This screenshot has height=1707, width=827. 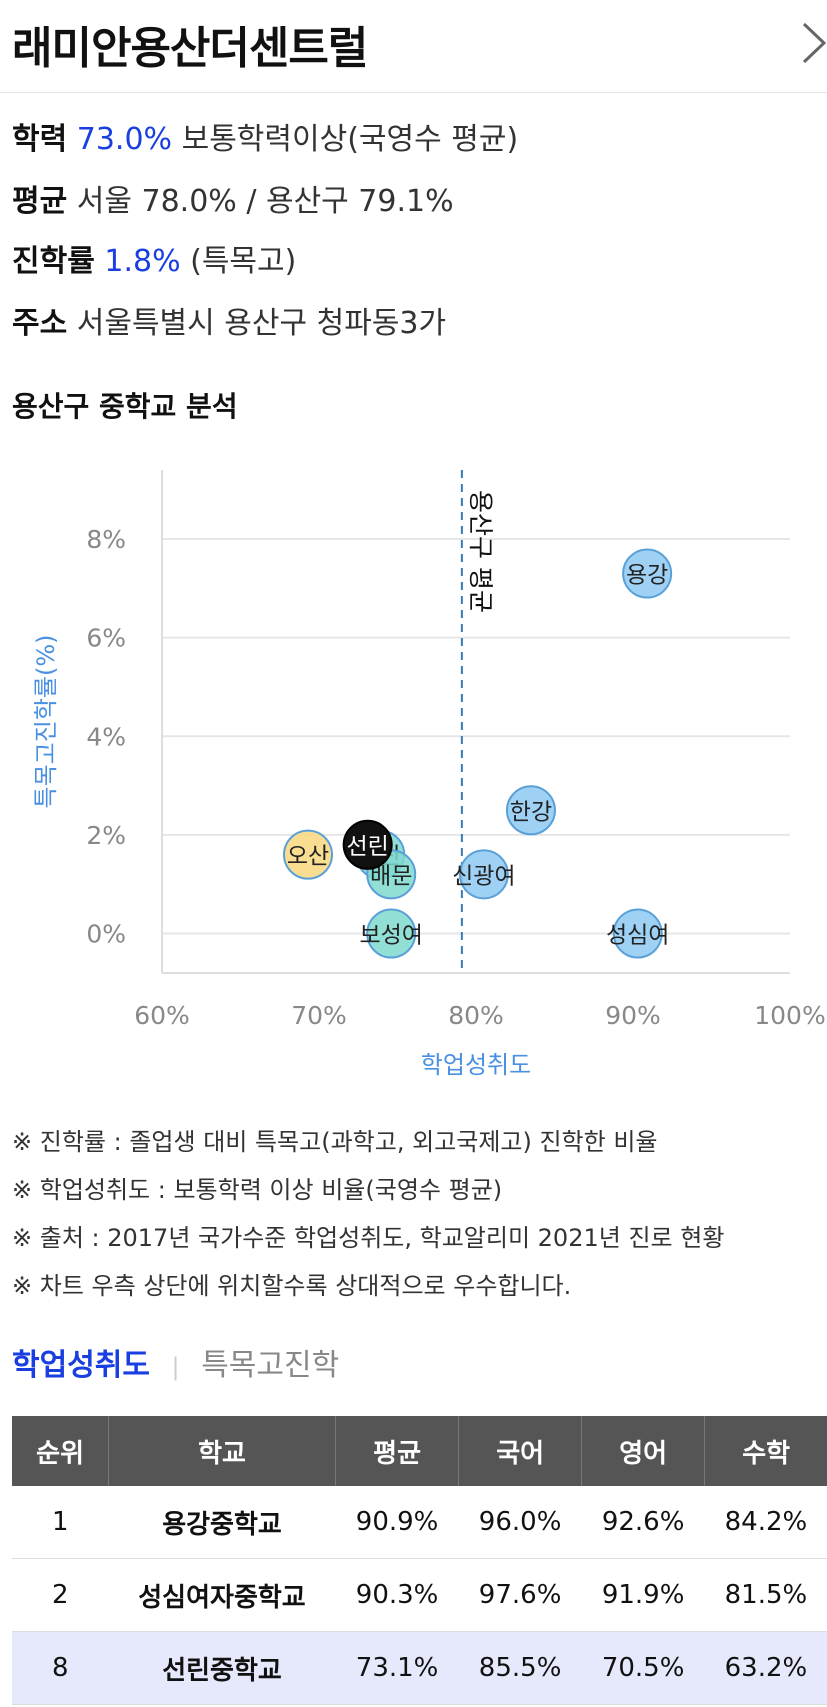 I want to click on data-point-label: 한강, so click(x=531, y=812).